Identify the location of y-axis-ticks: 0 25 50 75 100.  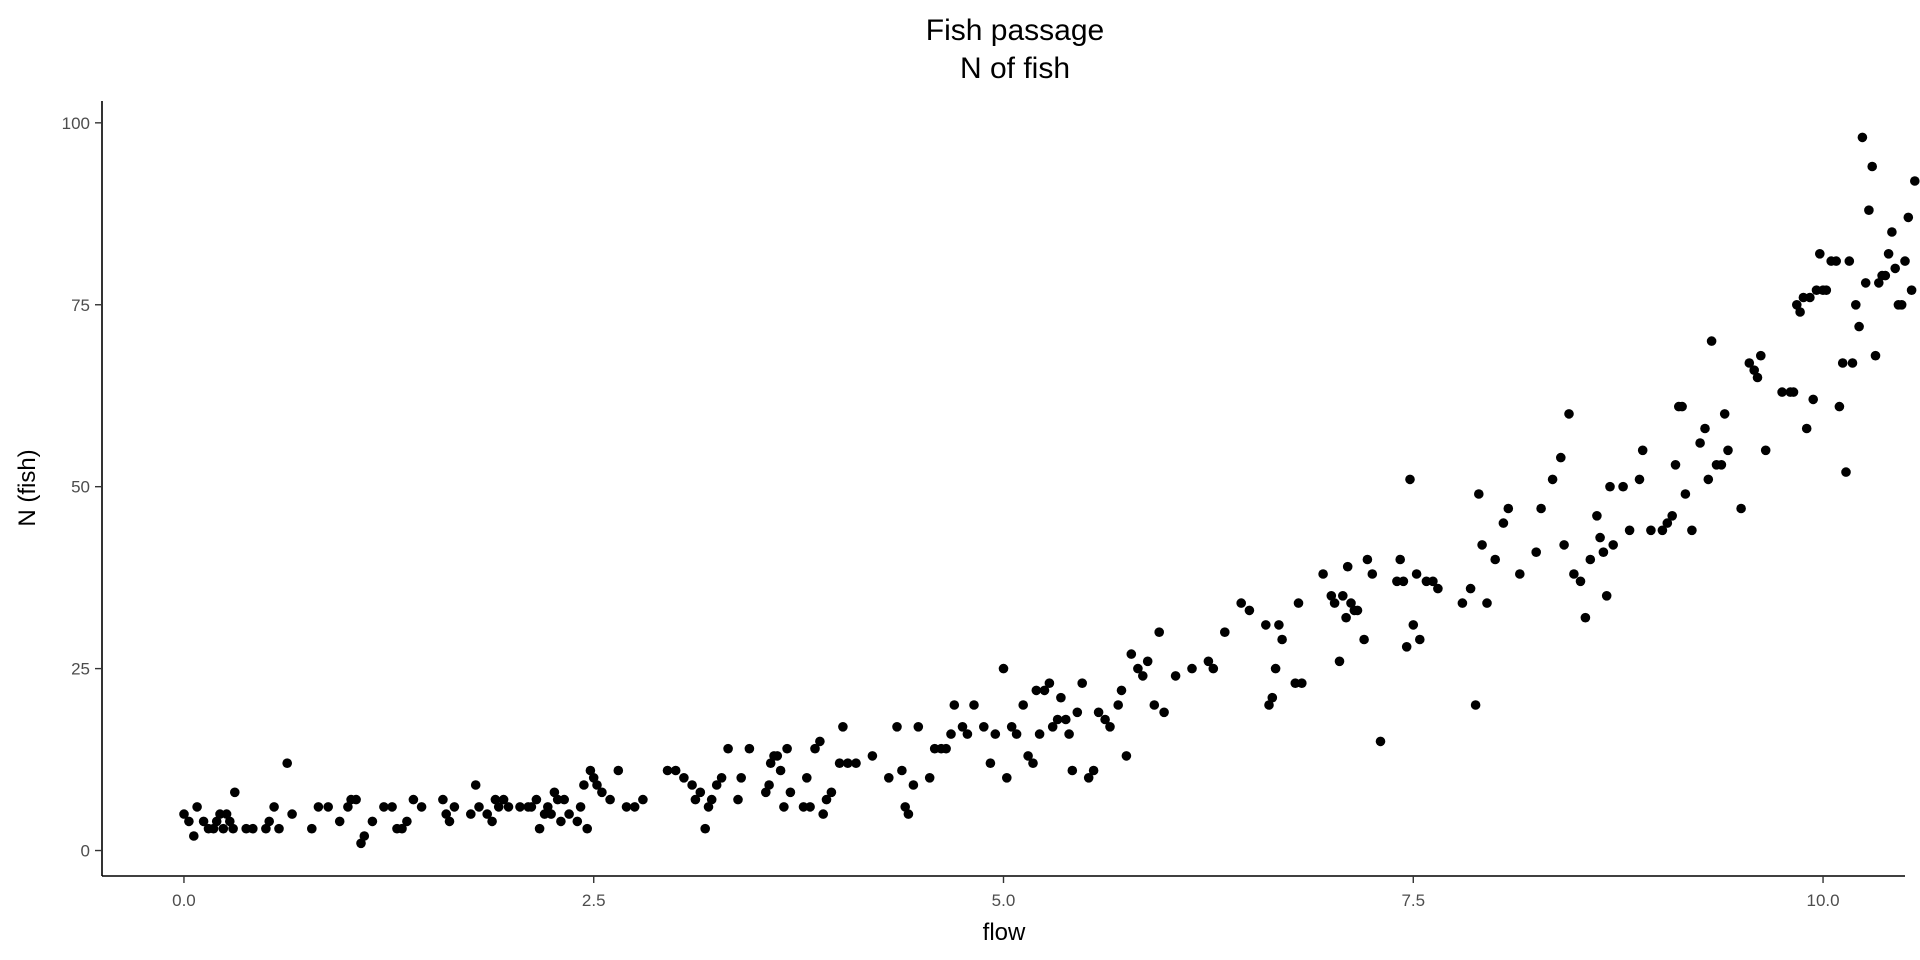
(82, 487).